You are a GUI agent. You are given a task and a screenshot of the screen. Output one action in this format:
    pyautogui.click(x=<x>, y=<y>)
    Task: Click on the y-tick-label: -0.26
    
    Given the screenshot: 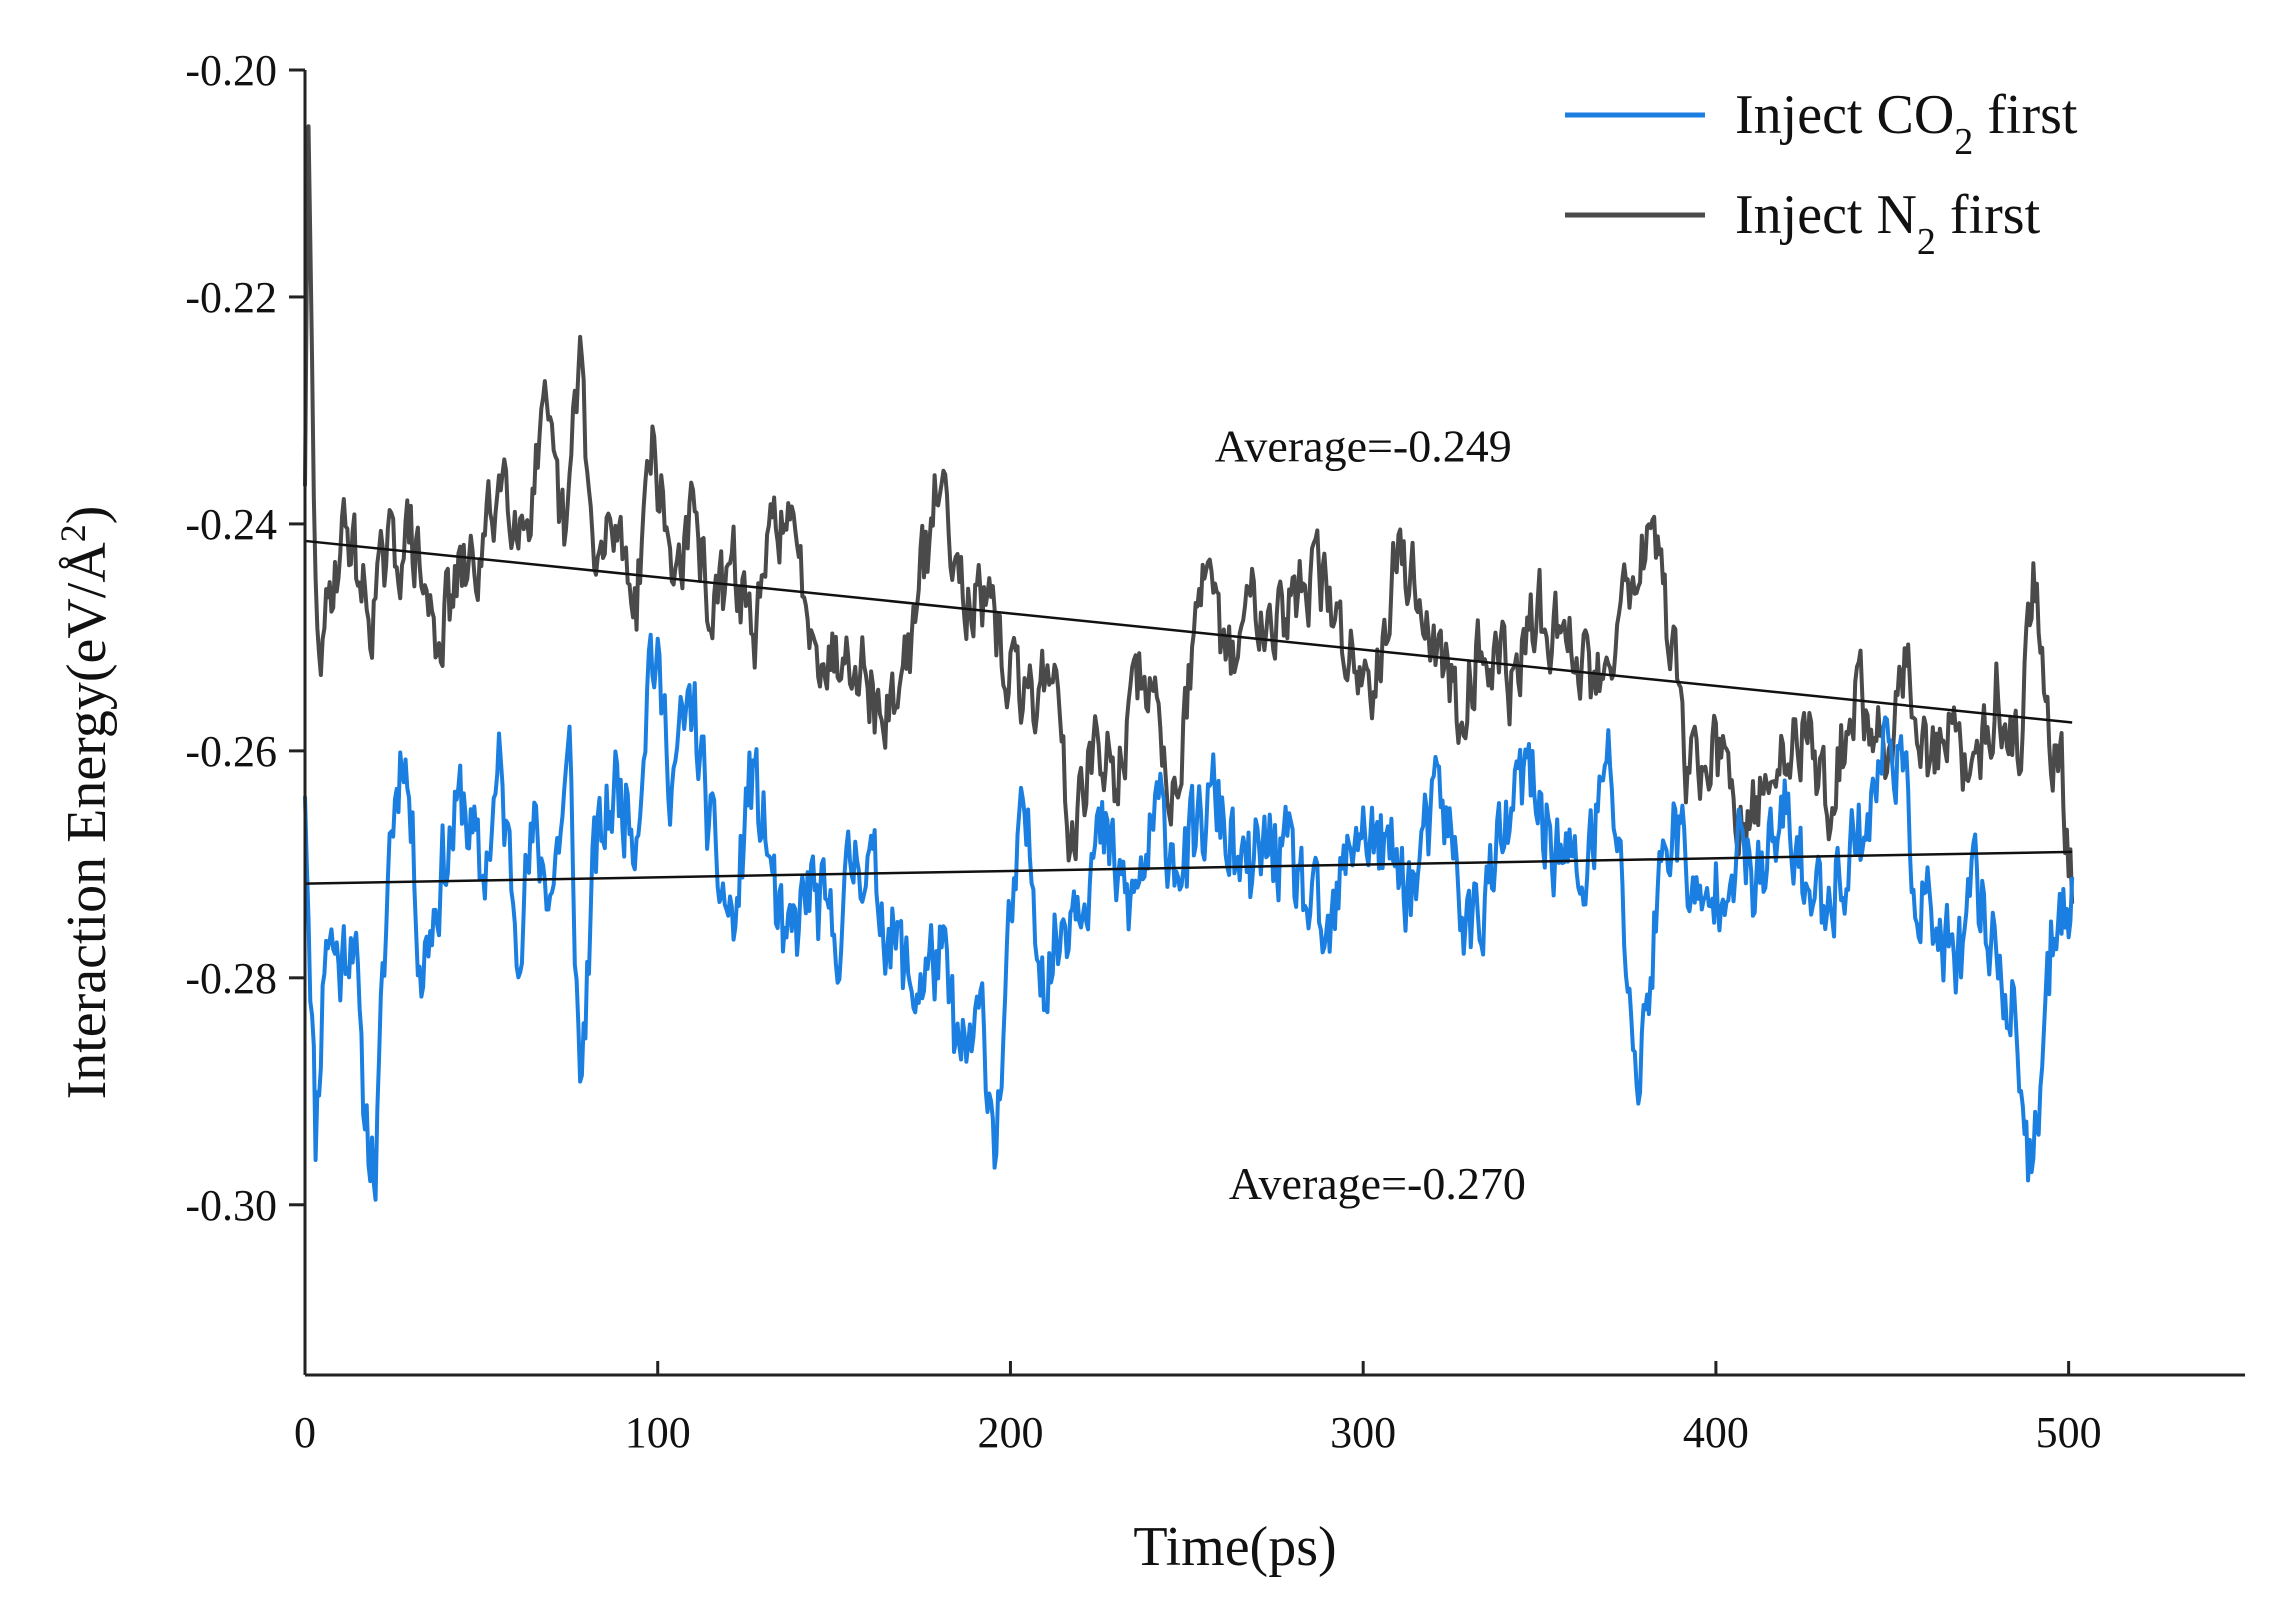 What is the action you would take?
    pyautogui.click(x=231, y=751)
    